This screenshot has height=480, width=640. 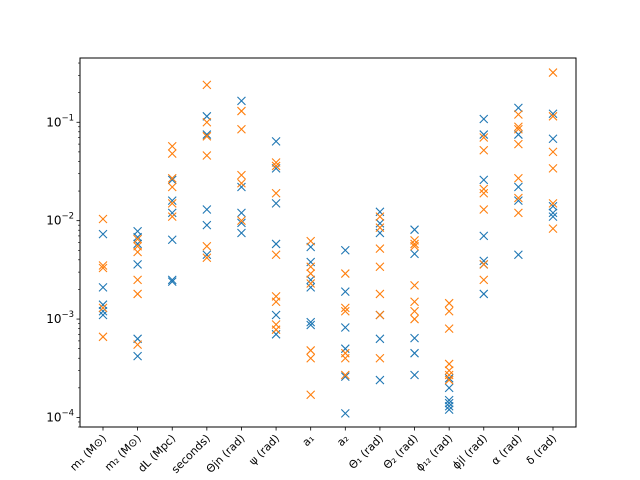 What do you see at coordinates (414, 244) in the screenshot?
I see `data-point-s1-c9-p1` at bounding box center [414, 244].